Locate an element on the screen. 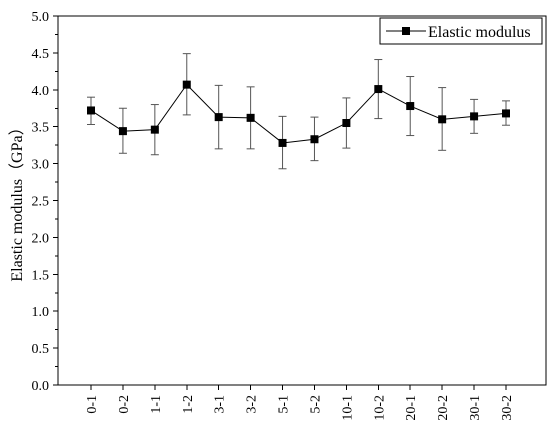 This screenshot has height=430, width=550. y-tick-label: 5.0 is located at coordinates (41, 17).